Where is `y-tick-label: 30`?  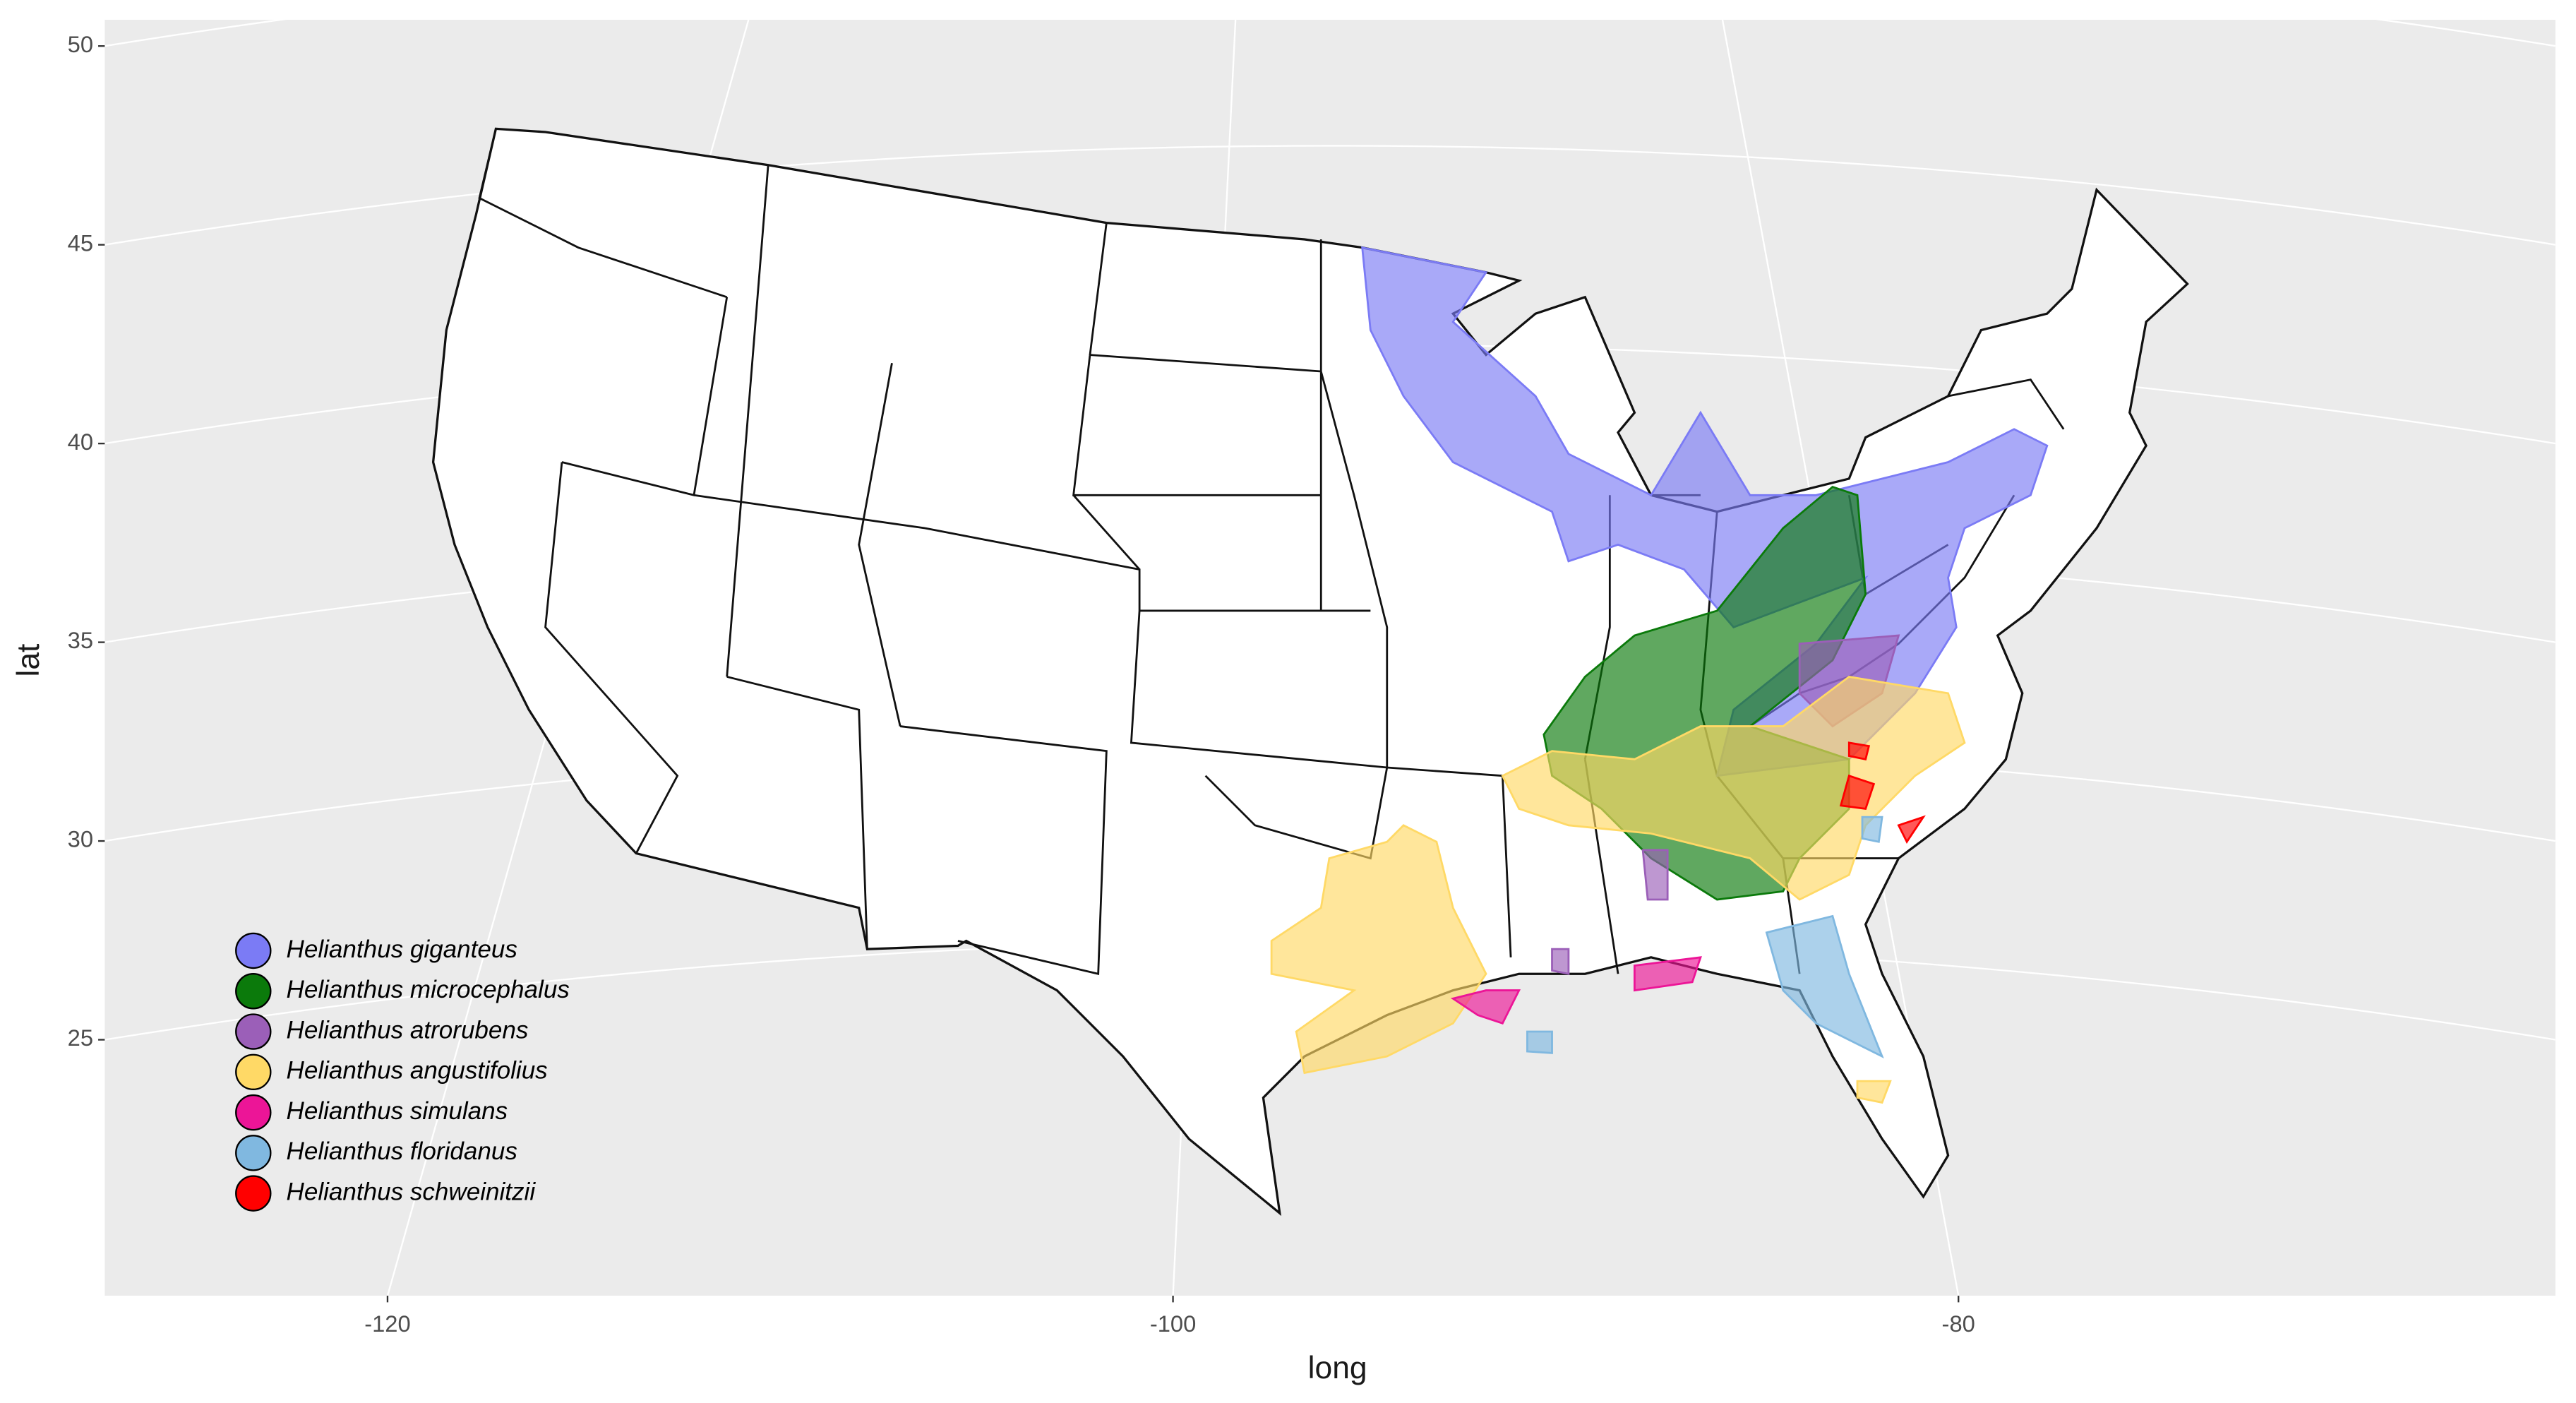
y-tick-label: 30 is located at coordinates (80, 839).